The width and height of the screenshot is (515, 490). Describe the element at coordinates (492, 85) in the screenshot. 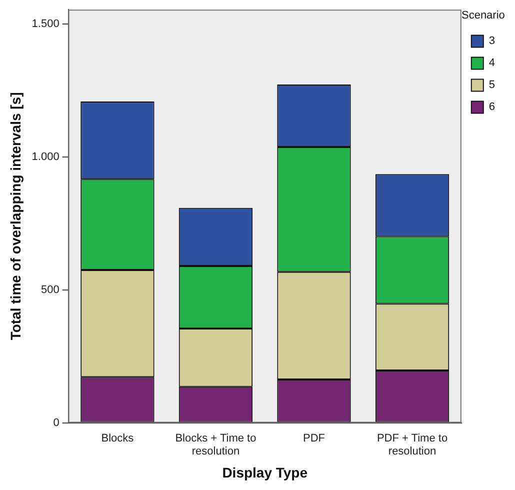

I see `legend-label: 5` at that location.